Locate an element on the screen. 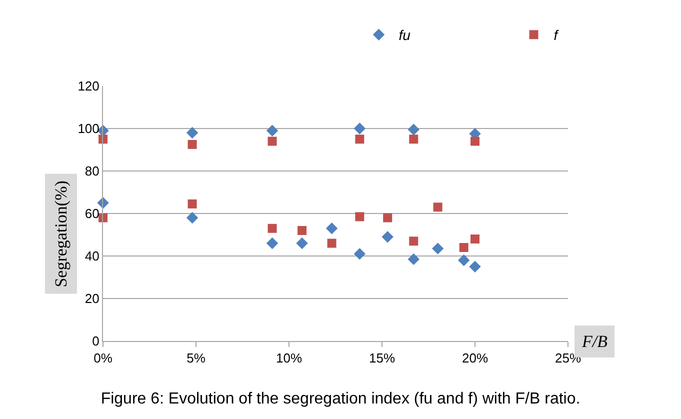 The image size is (681, 419). y-tick-label: 80 is located at coordinates (92, 171).